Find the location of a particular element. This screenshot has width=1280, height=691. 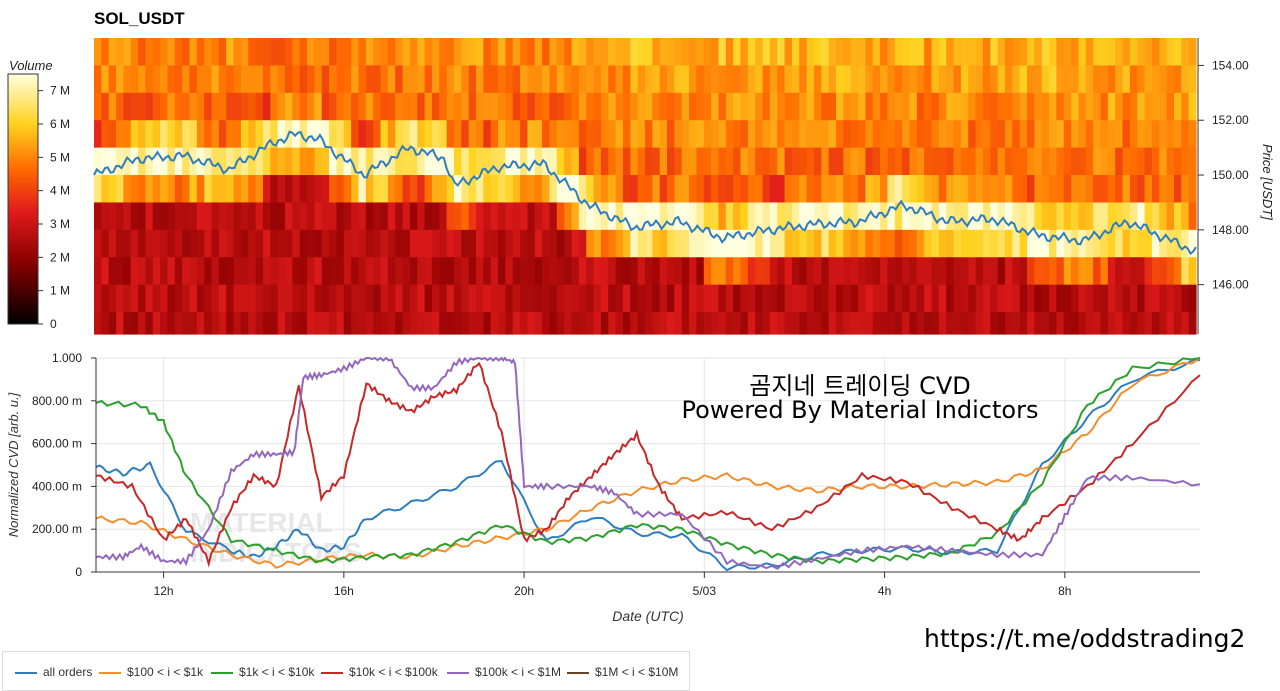

legend-item: $1M < i < $10M is located at coordinates (637, 672).